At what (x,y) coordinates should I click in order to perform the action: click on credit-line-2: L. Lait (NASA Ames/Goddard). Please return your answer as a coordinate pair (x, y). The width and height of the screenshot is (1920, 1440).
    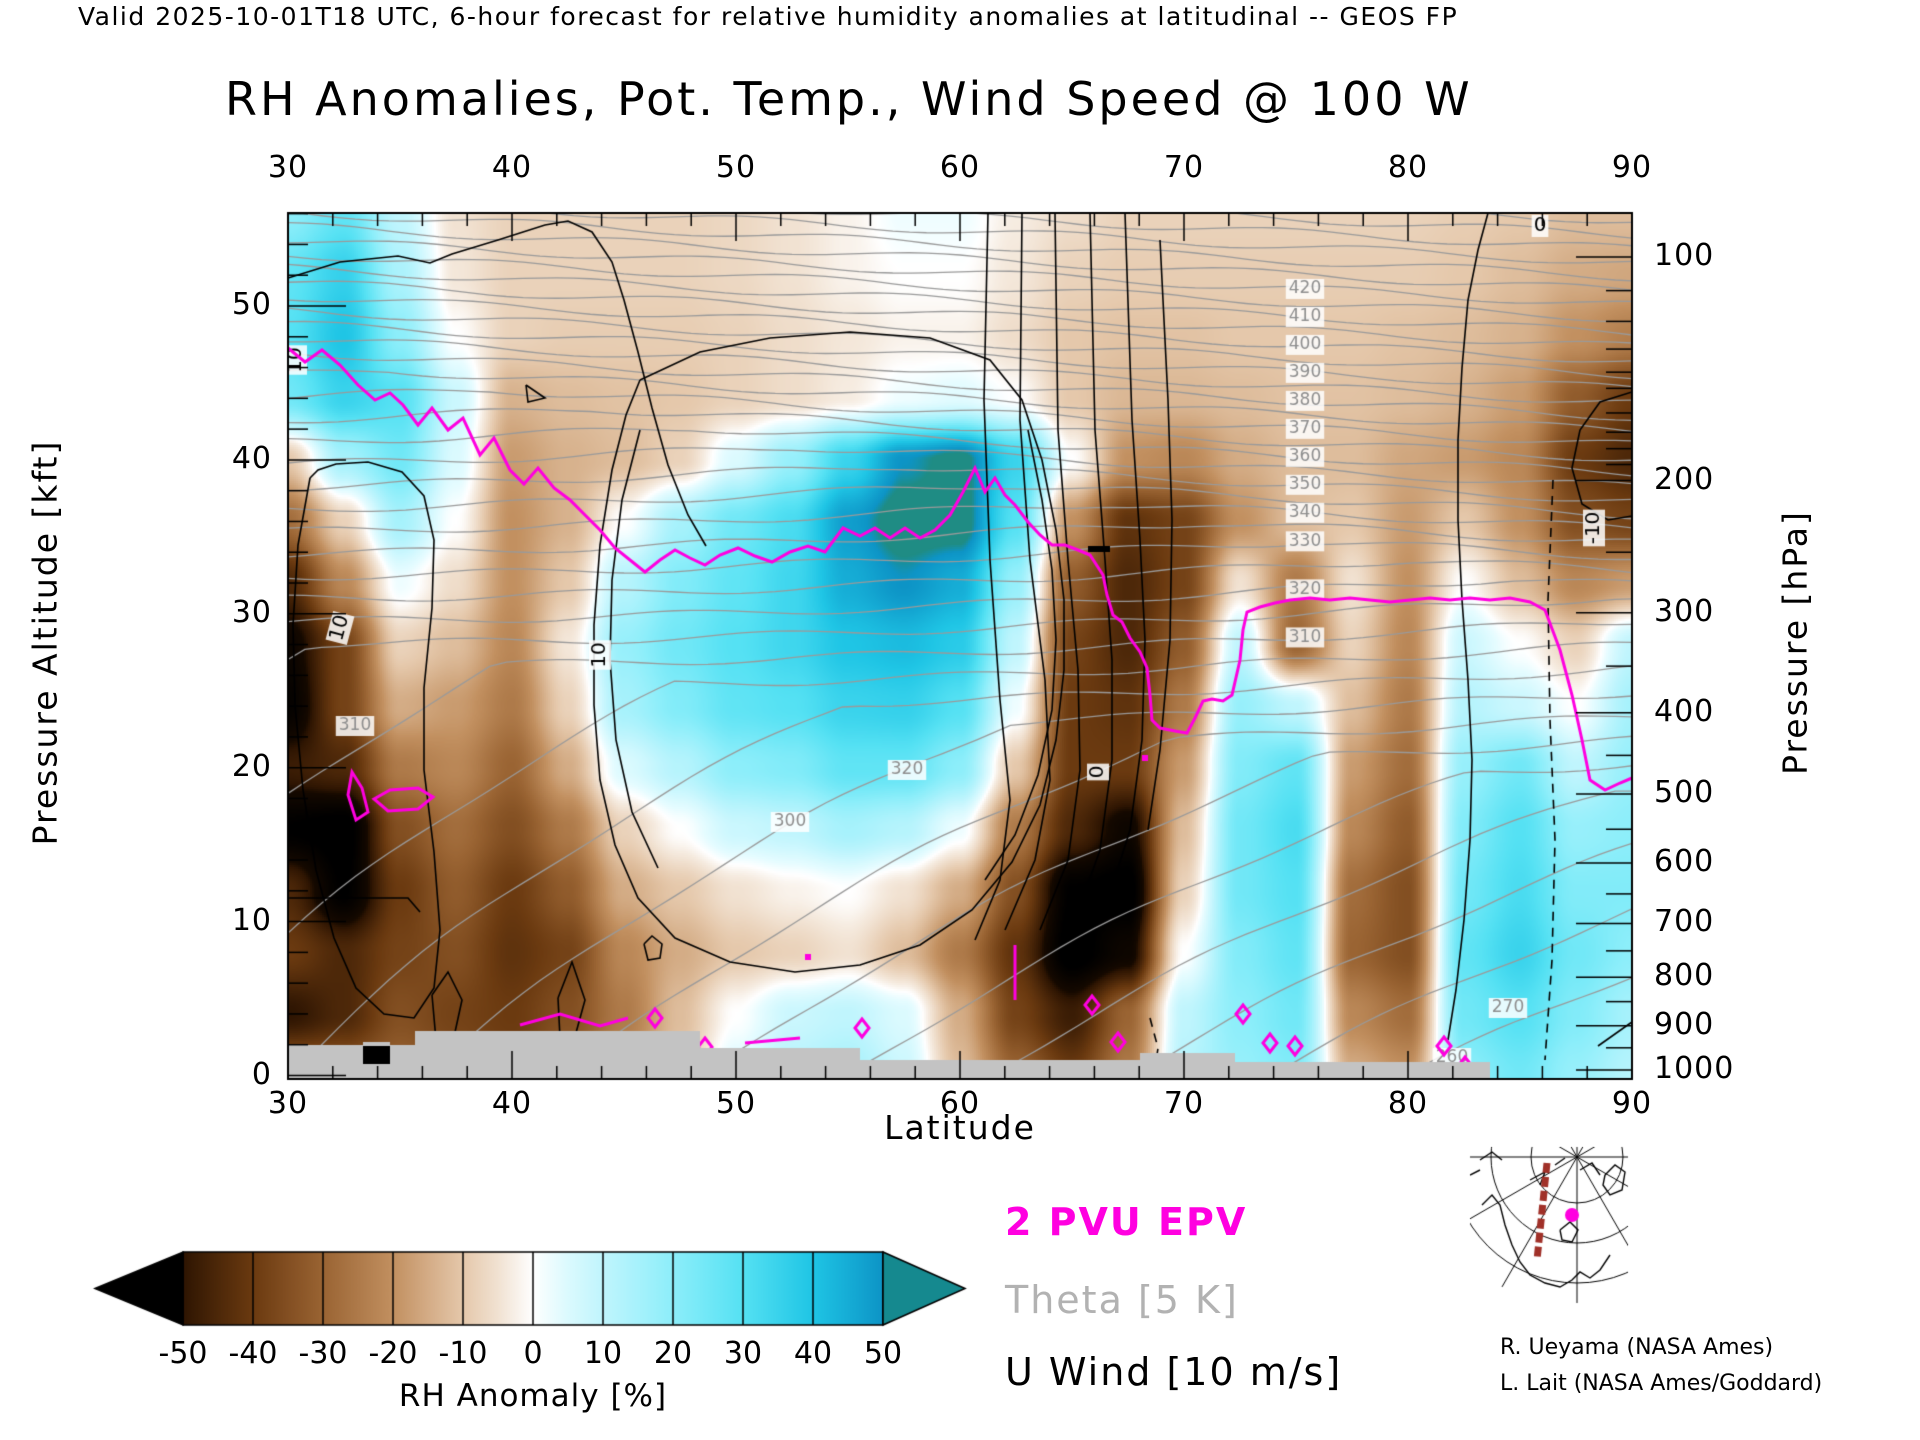
    Looking at the image, I should click on (1661, 1383).